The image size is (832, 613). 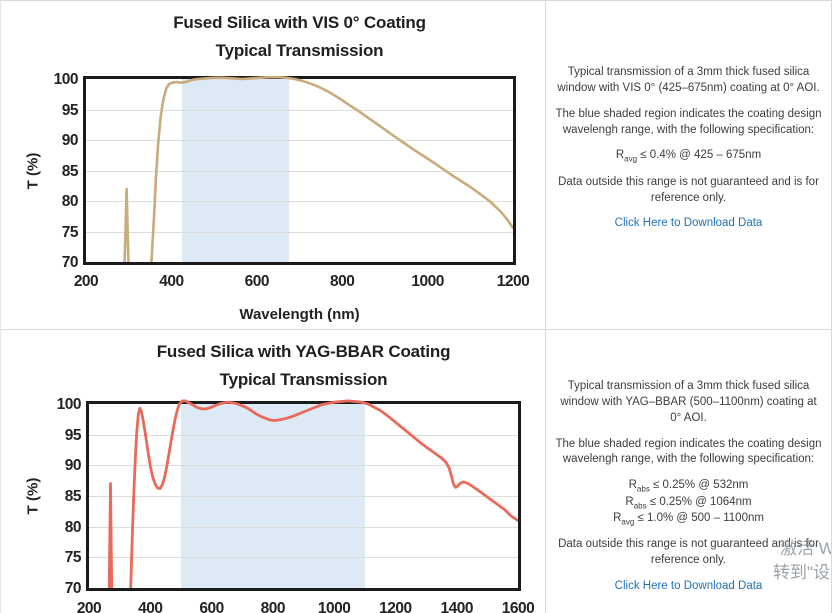 I want to click on spec-line: Rabs ≤ 0.25% @ 1064nm, so click(x=688, y=502).